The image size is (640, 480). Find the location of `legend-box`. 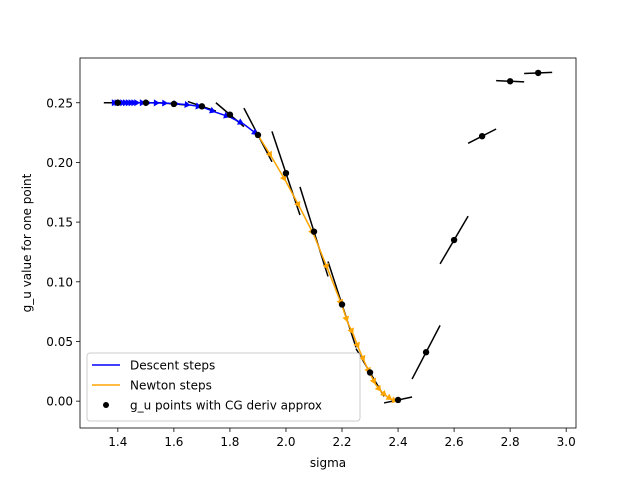

legend-box is located at coordinates (223, 387).